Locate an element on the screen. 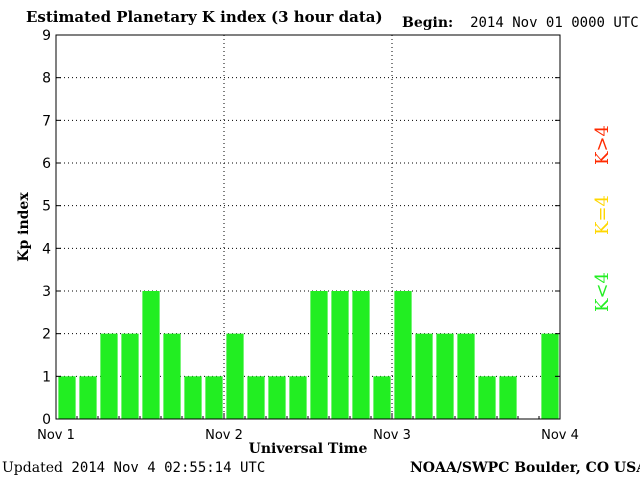 This screenshot has width=640, height=480. x-tick-label: Nov 4 is located at coordinates (560, 435).